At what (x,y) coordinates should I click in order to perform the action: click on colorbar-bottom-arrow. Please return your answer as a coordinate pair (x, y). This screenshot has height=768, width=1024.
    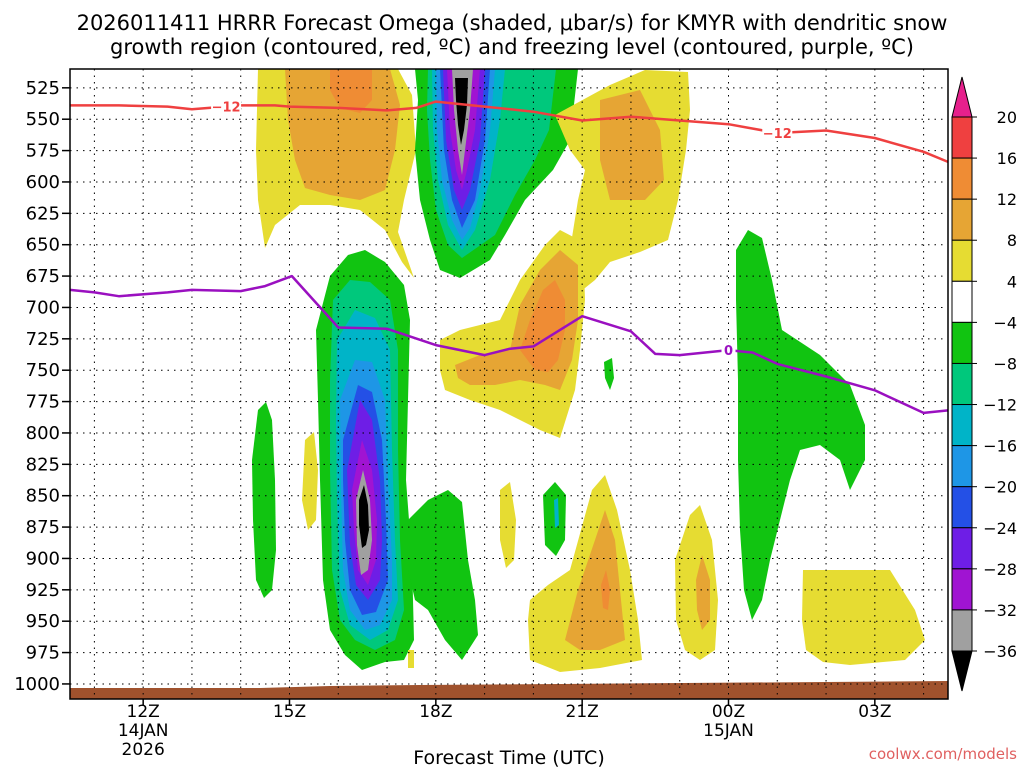
    Looking at the image, I should click on (962, 671).